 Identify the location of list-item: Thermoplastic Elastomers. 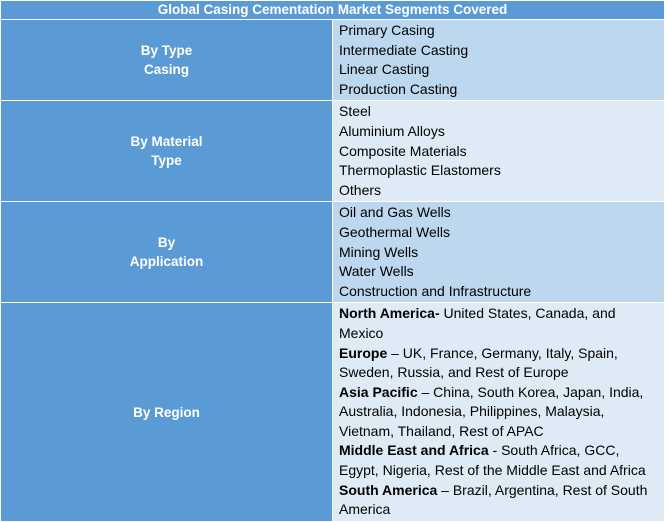
(420, 170).